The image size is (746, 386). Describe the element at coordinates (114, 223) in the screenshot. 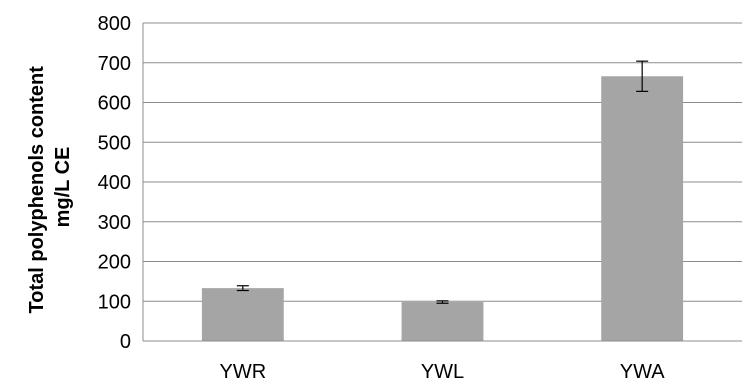

I see `y-tick-label: 300` at that location.